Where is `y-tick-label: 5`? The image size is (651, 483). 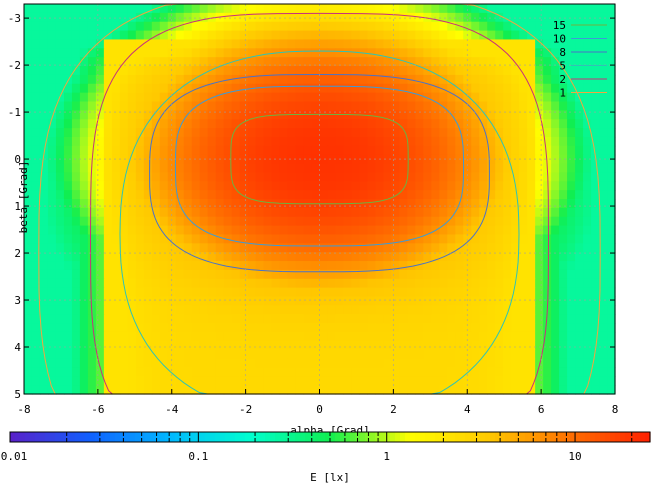
y-tick-label: 5 is located at coordinates (17, 394).